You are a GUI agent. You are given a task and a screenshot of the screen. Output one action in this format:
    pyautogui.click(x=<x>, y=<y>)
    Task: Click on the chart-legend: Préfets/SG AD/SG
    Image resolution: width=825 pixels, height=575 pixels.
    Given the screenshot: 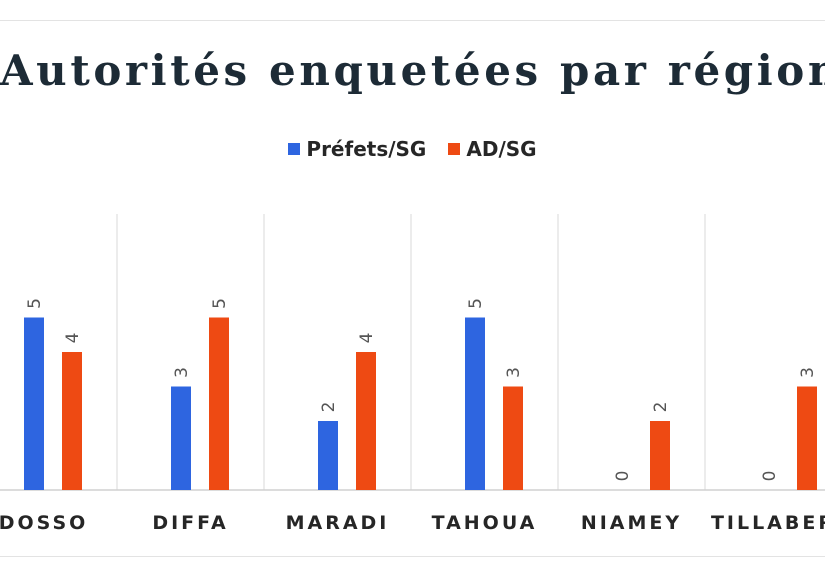 What is the action you would take?
    pyautogui.click(x=412, y=149)
    